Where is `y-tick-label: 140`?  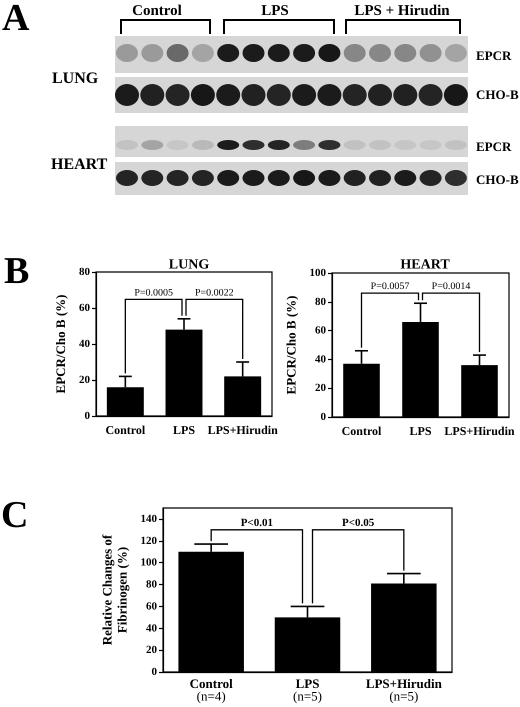 y-tick-label: 140 is located at coordinates (149, 518).